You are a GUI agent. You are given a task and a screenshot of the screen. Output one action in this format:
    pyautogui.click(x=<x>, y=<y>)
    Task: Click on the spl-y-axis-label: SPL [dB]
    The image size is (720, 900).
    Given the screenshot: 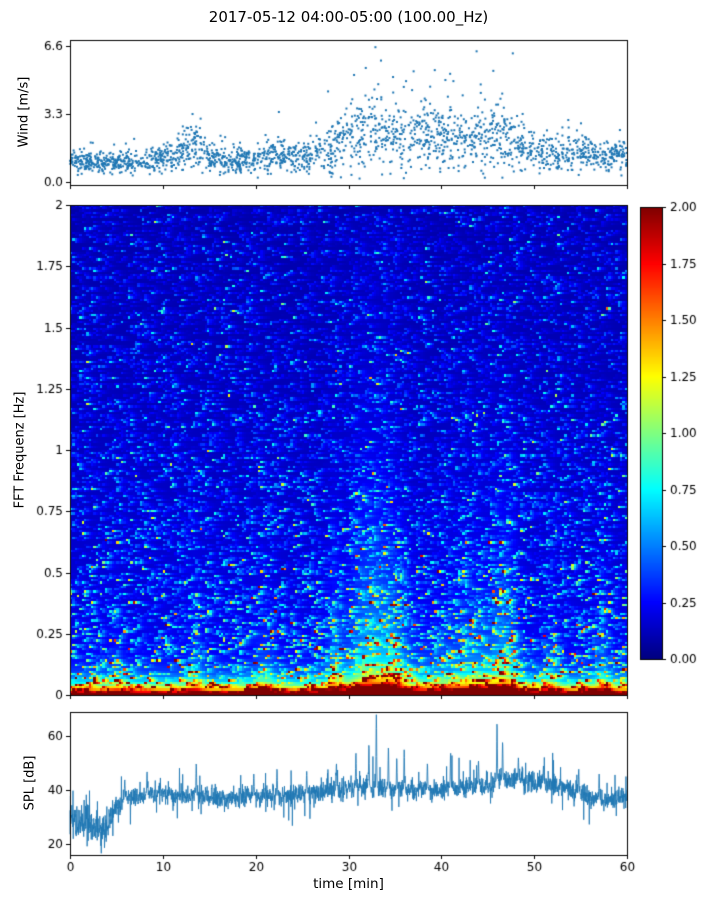 What is the action you would take?
    pyautogui.click(x=30, y=783)
    